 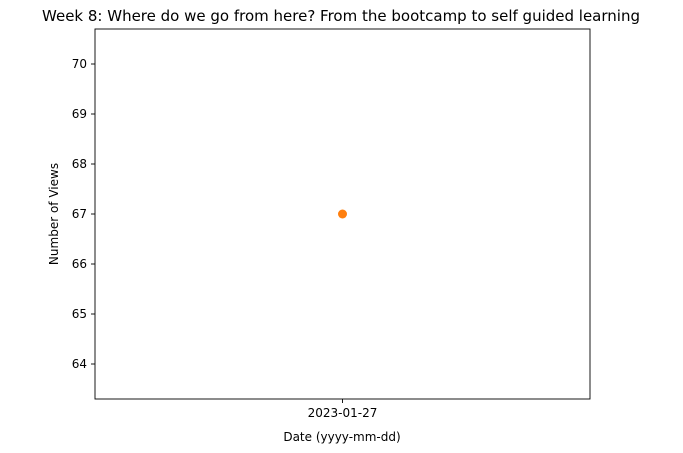 What do you see at coordinates (341, 437) in the screenshot?
I see `x-axis-label: Date (yyyy-mm-dd)` at bounding box center [341, 437].